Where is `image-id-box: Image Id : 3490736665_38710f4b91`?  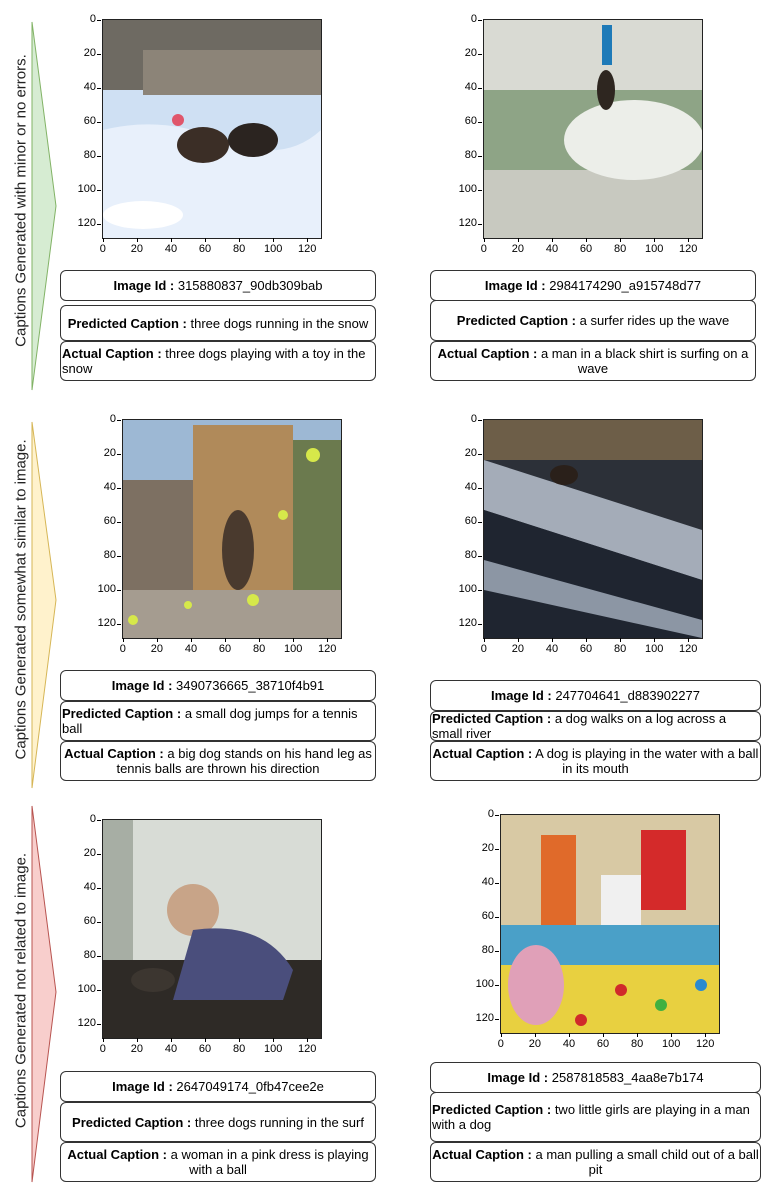 image-id-box: Image Id : 3490736665_38710f4b91 is located at coordinates (218, 685).